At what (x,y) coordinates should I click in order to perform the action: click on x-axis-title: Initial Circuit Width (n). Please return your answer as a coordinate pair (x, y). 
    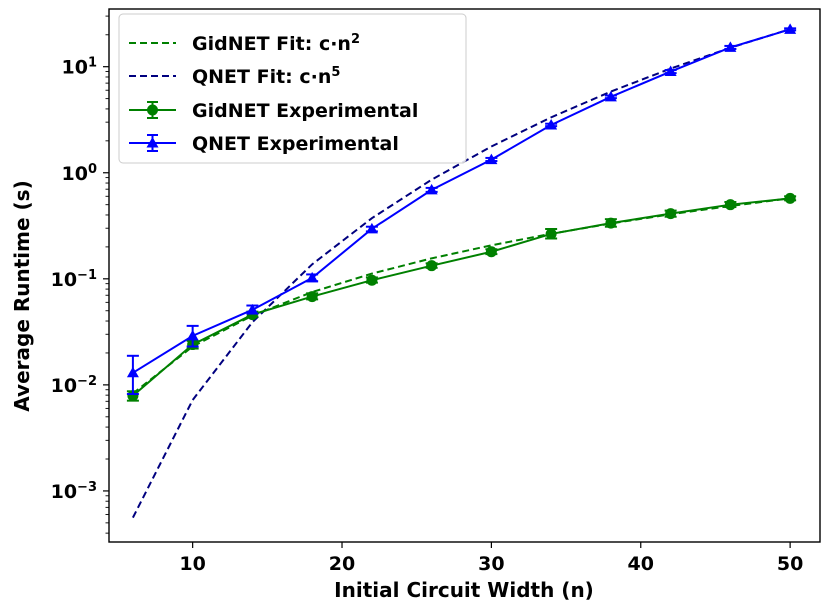
    Looking at the image, I should click on (464, 590).